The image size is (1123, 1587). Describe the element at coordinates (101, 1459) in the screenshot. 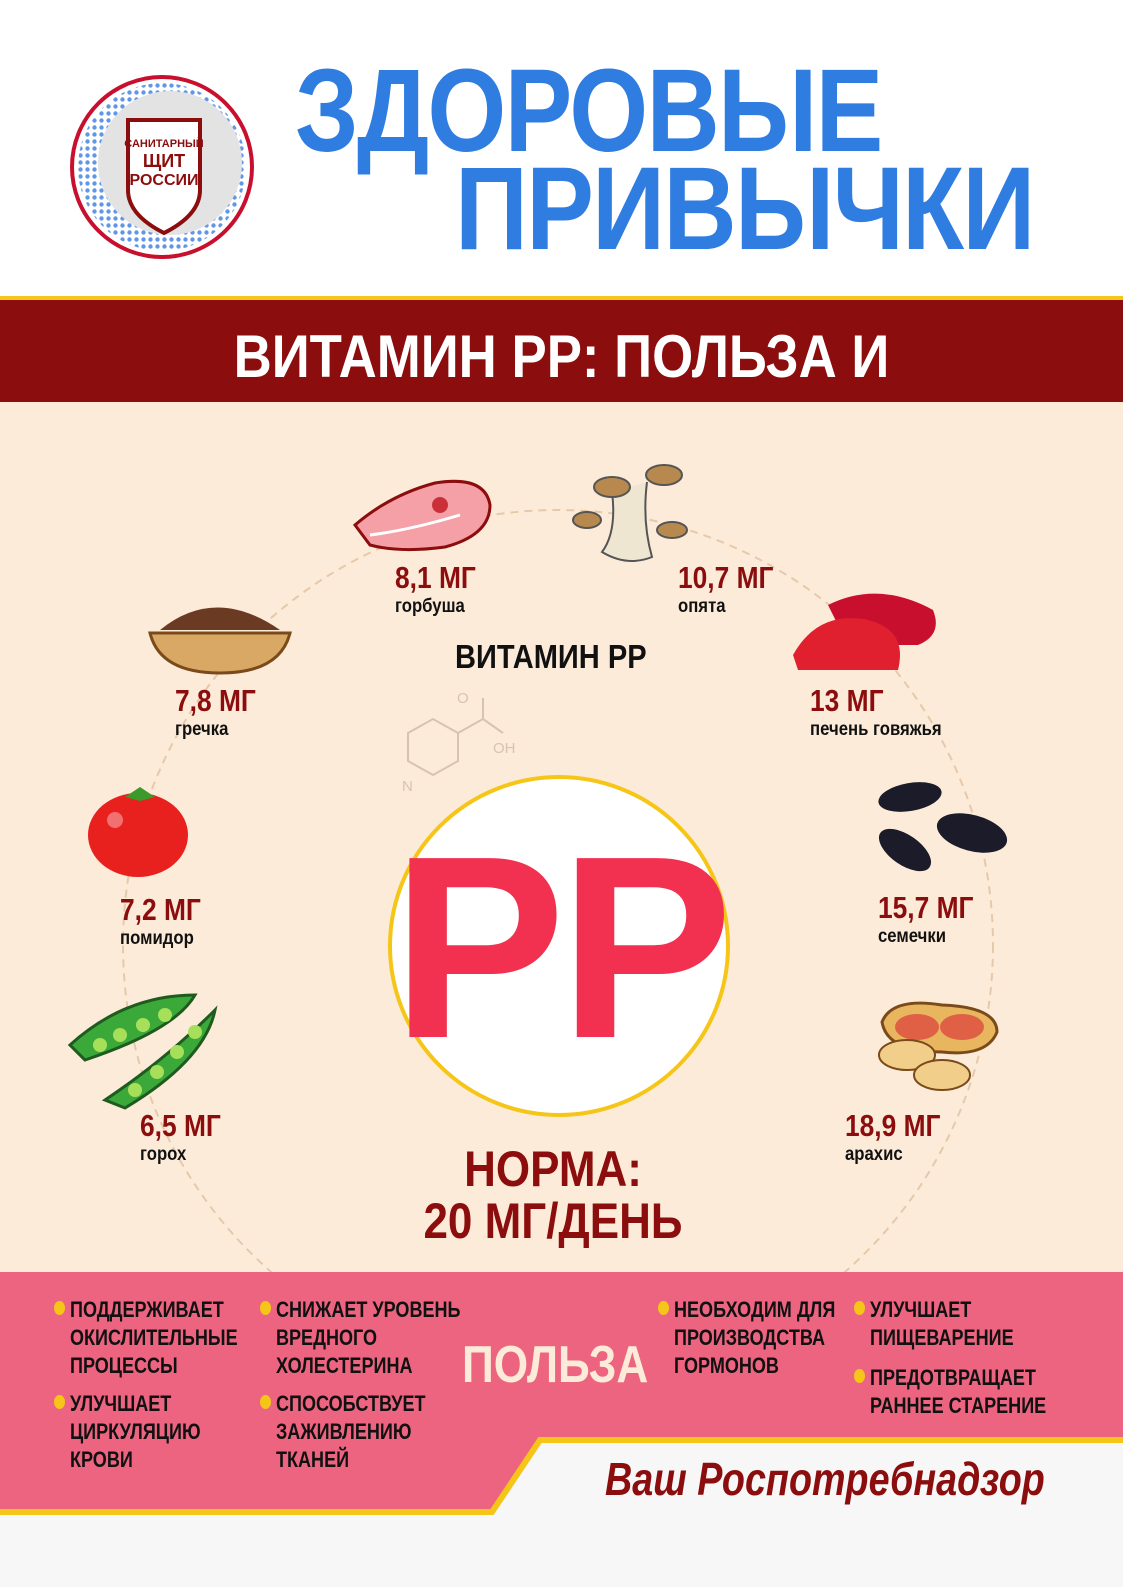

I see `benefit-line: КРОВИ` at that location.